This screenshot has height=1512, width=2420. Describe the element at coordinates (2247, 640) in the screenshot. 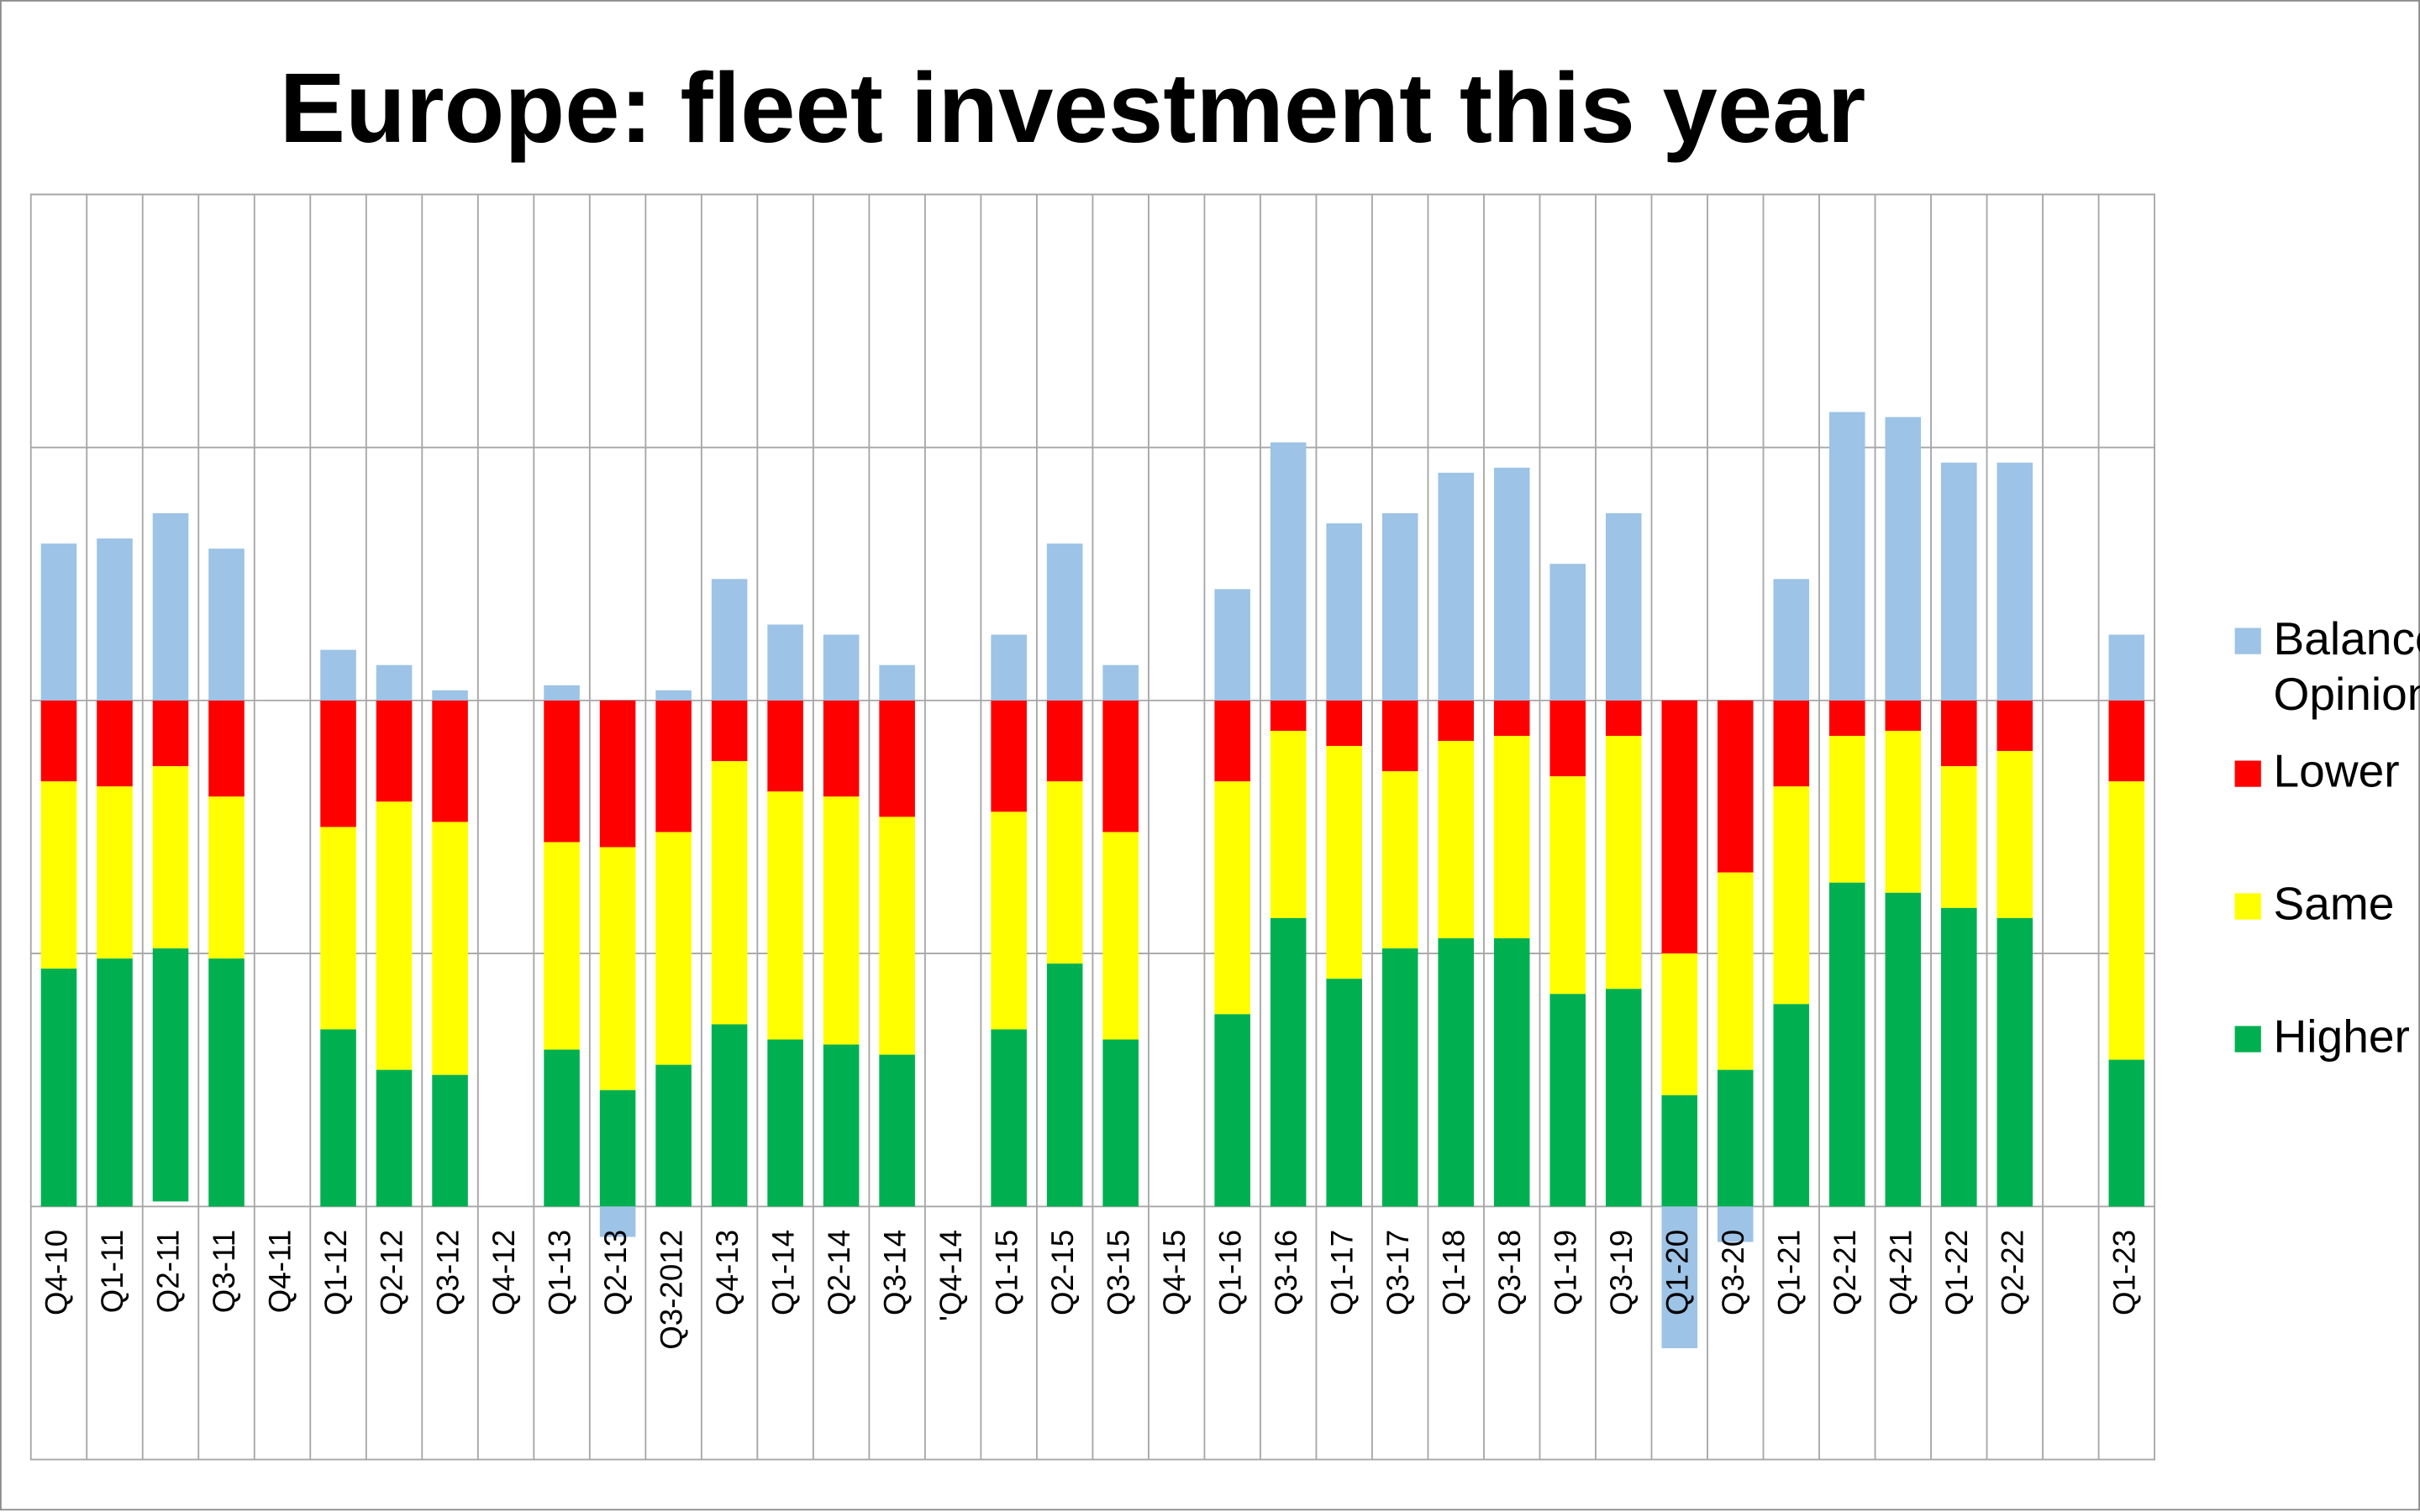

I see `legend-swatch` at that location.